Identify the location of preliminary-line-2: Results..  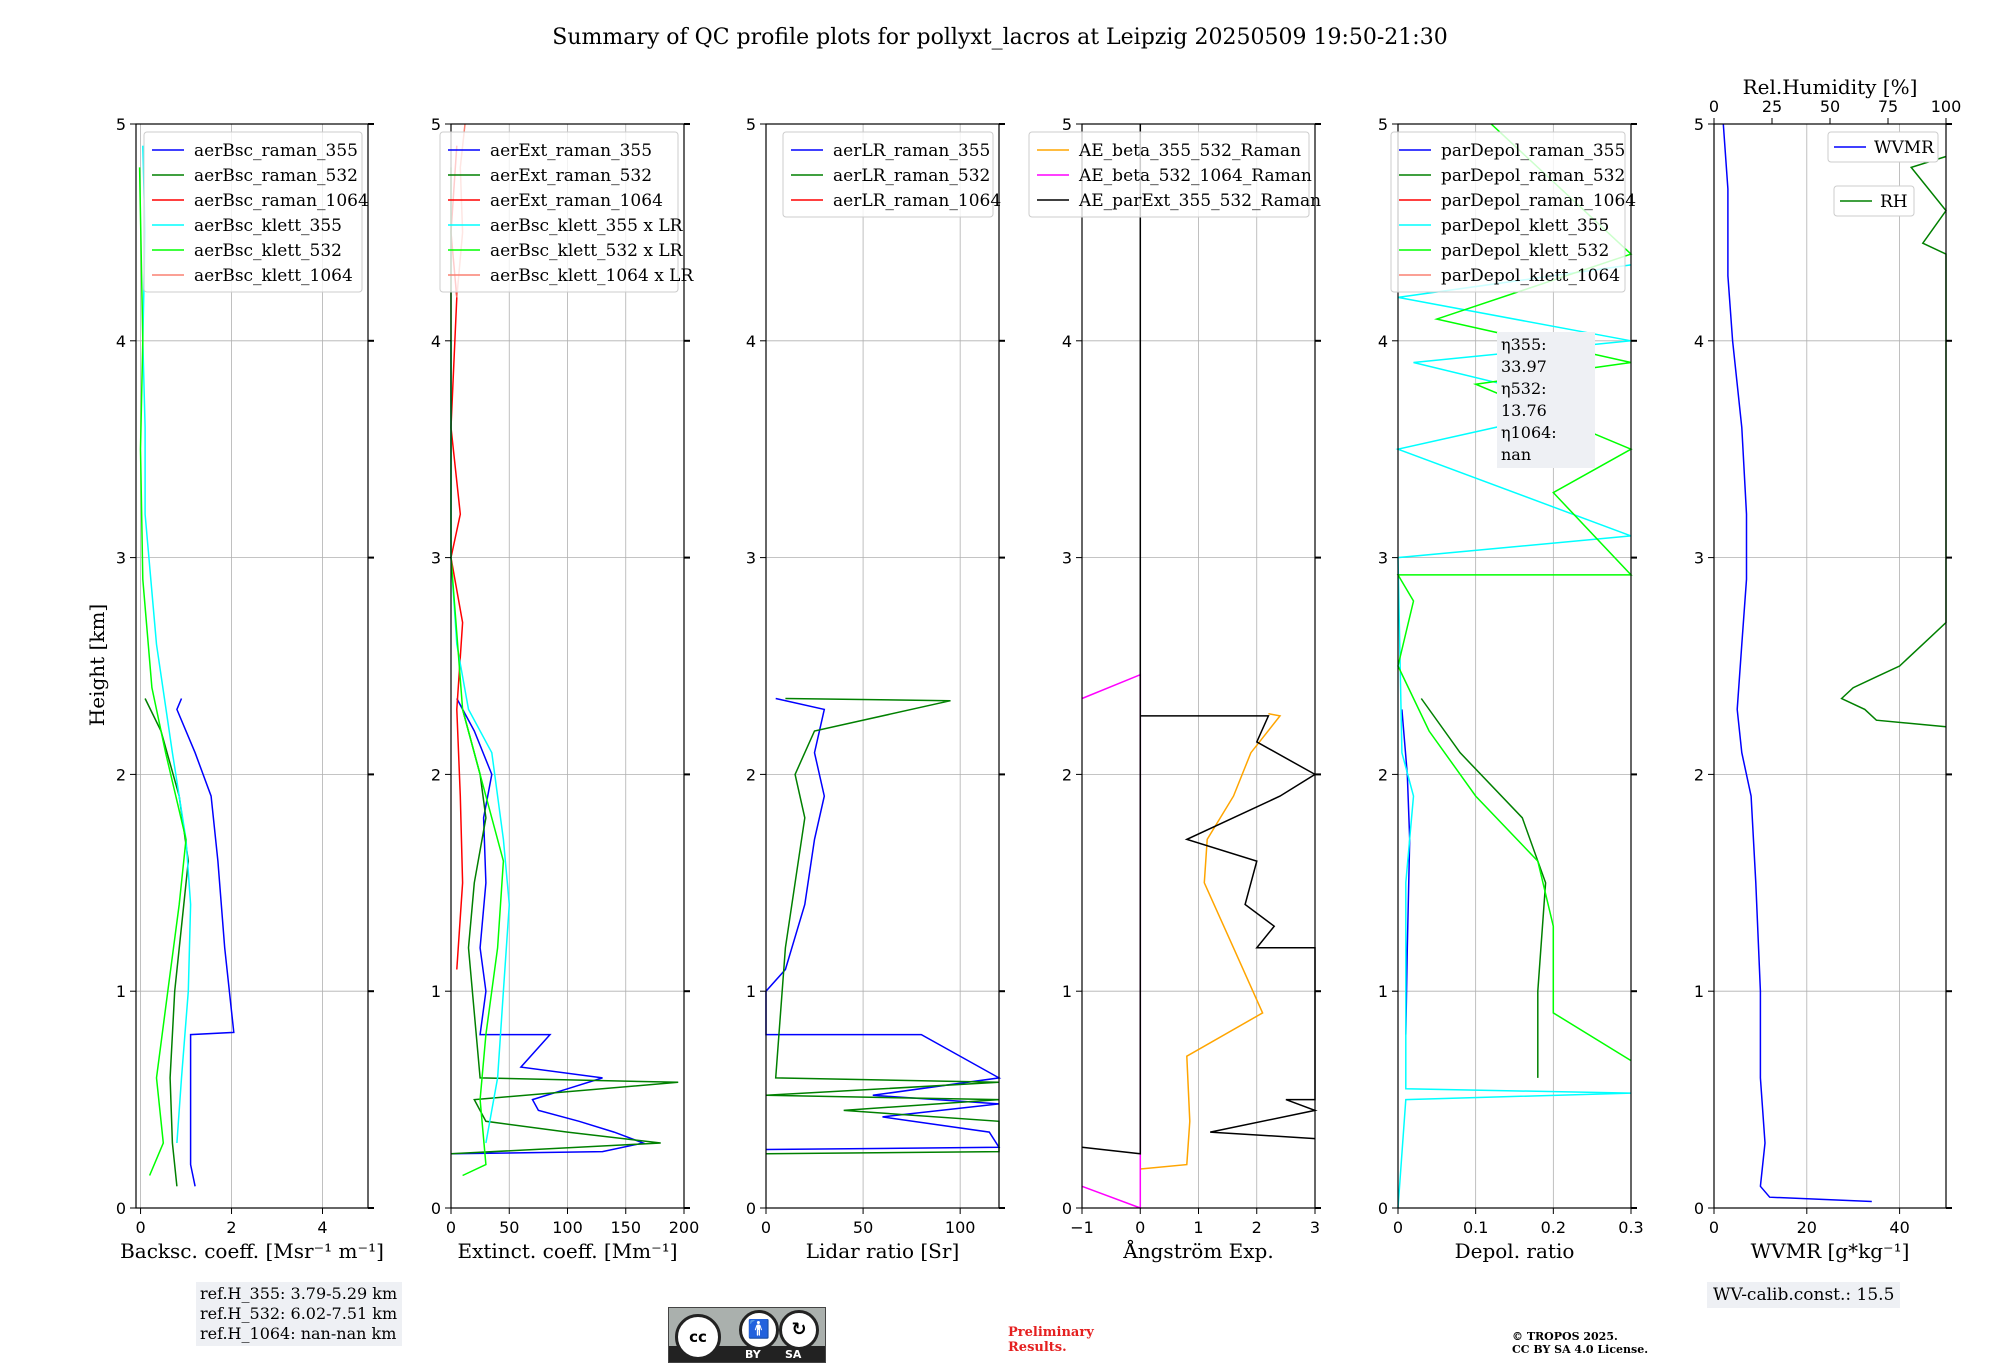
(1037, 1347).